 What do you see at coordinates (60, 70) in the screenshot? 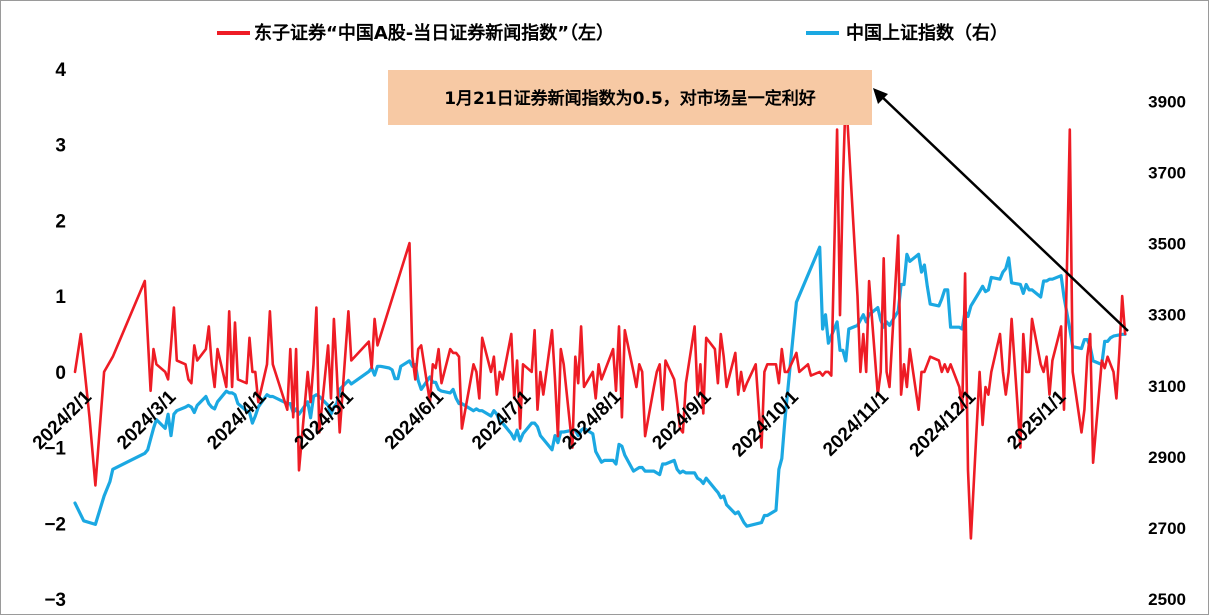
I see `left-tick-label: 4` at bounding box center [60, 70].